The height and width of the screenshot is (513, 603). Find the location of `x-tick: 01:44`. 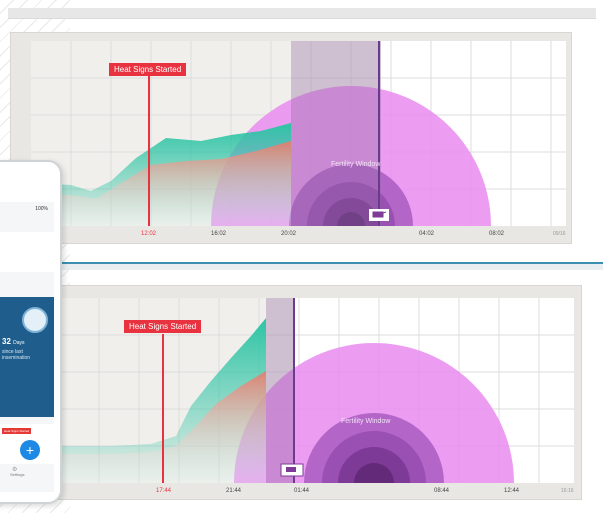

x-tick: 01:44 is located at coordinates (302, 491).